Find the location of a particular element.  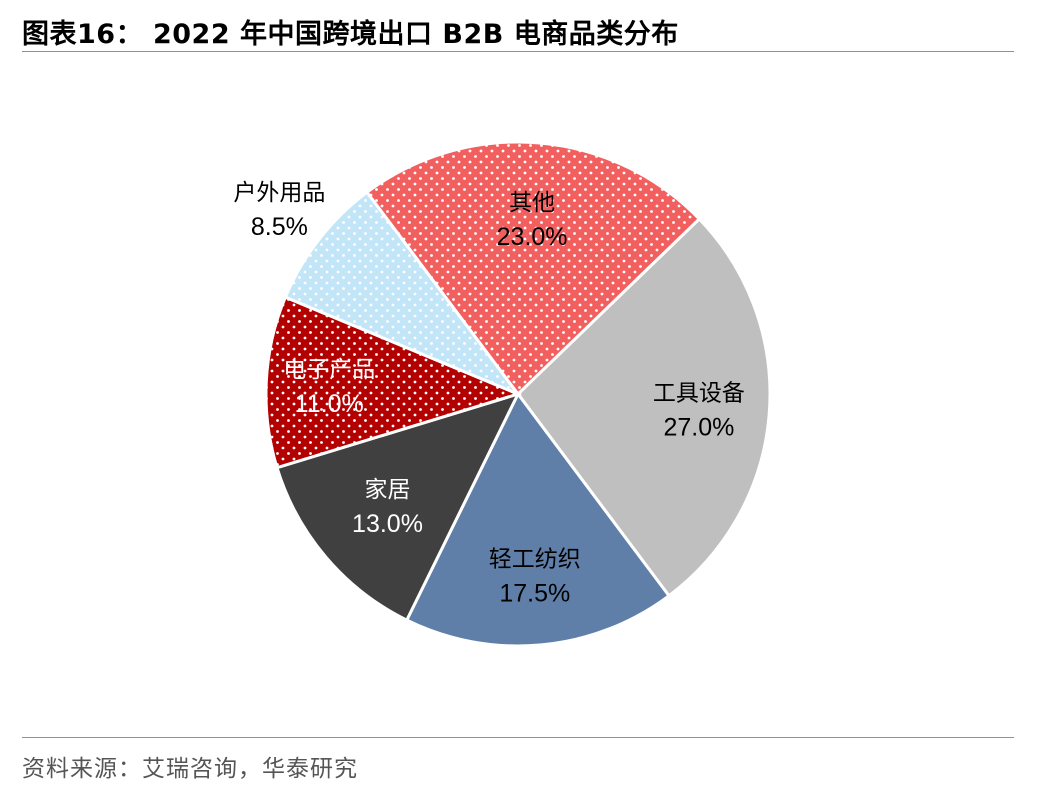

slice-name-label: 轻工纺织 is located at coordinates (535, 560).